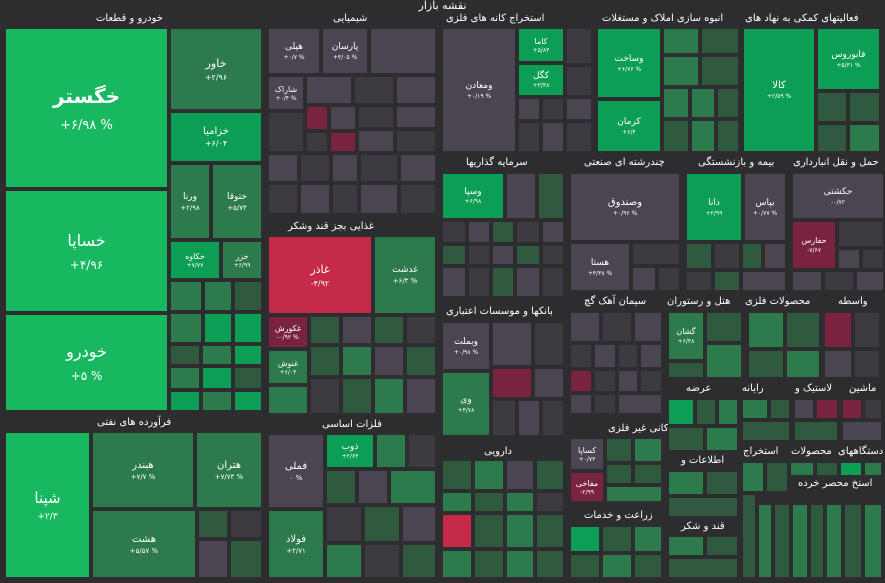 This screenshot has width=885, height=583. What do you see at coordinates (242, 260) in the screenshot?
I see `stock-tile-khazar: خزر +۶/۹۹` at bounding box center [242, 260].